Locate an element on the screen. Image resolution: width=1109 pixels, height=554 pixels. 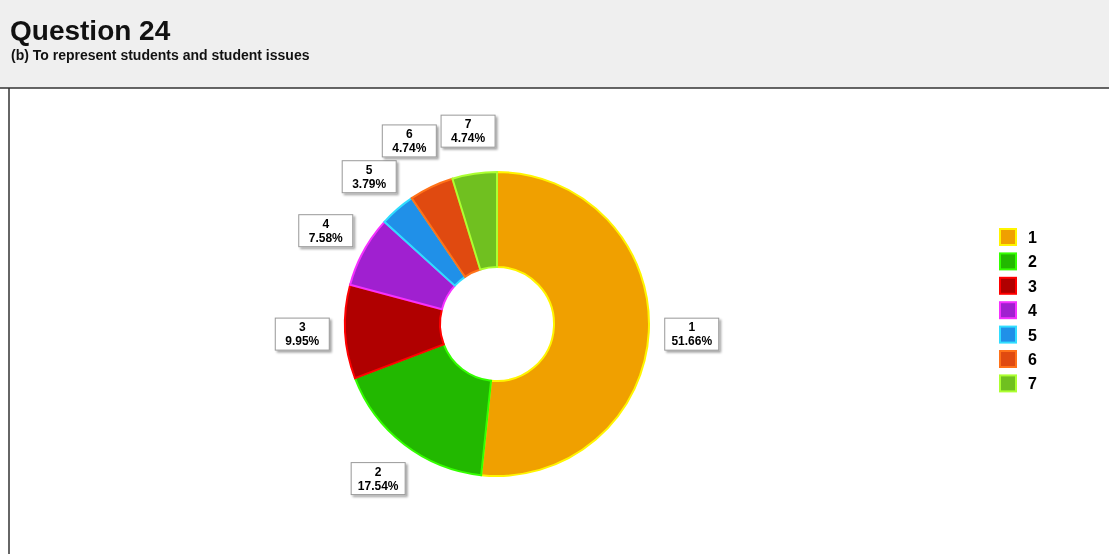
data-label: 3.79% is located at coordinates (369, 183).